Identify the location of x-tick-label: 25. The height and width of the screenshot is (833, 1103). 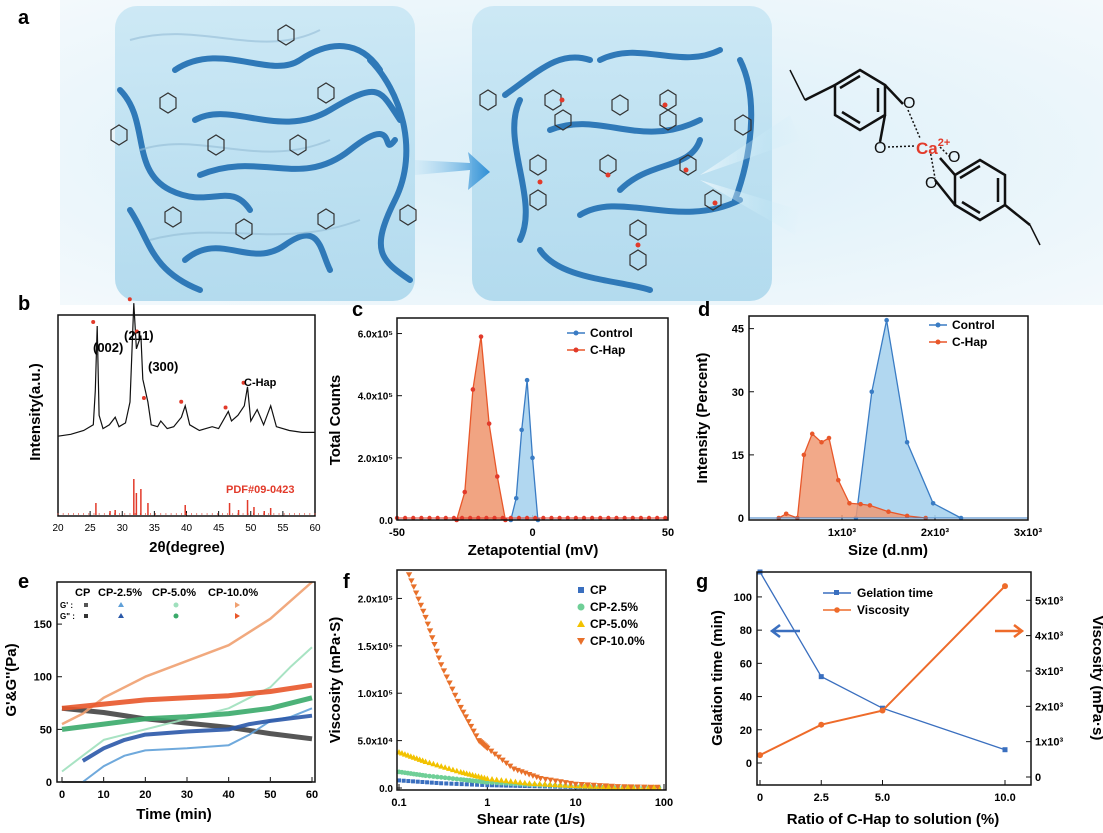
(91, 528).